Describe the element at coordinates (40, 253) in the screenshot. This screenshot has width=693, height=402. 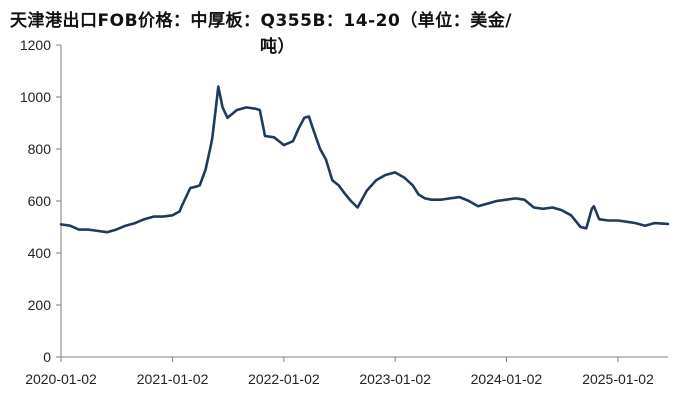
I see `y-tick-label: 400` at that location.